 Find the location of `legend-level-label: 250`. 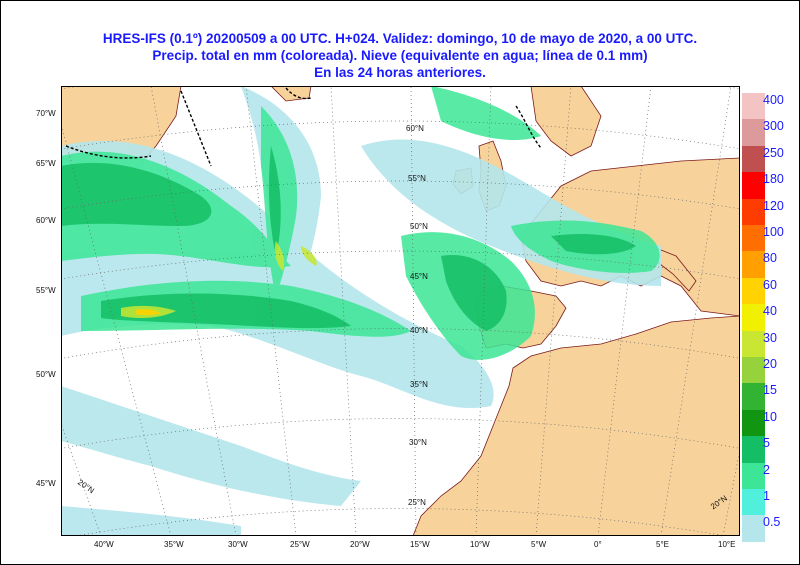

legend-level-label: 250 is located at coordinates (773, 152).